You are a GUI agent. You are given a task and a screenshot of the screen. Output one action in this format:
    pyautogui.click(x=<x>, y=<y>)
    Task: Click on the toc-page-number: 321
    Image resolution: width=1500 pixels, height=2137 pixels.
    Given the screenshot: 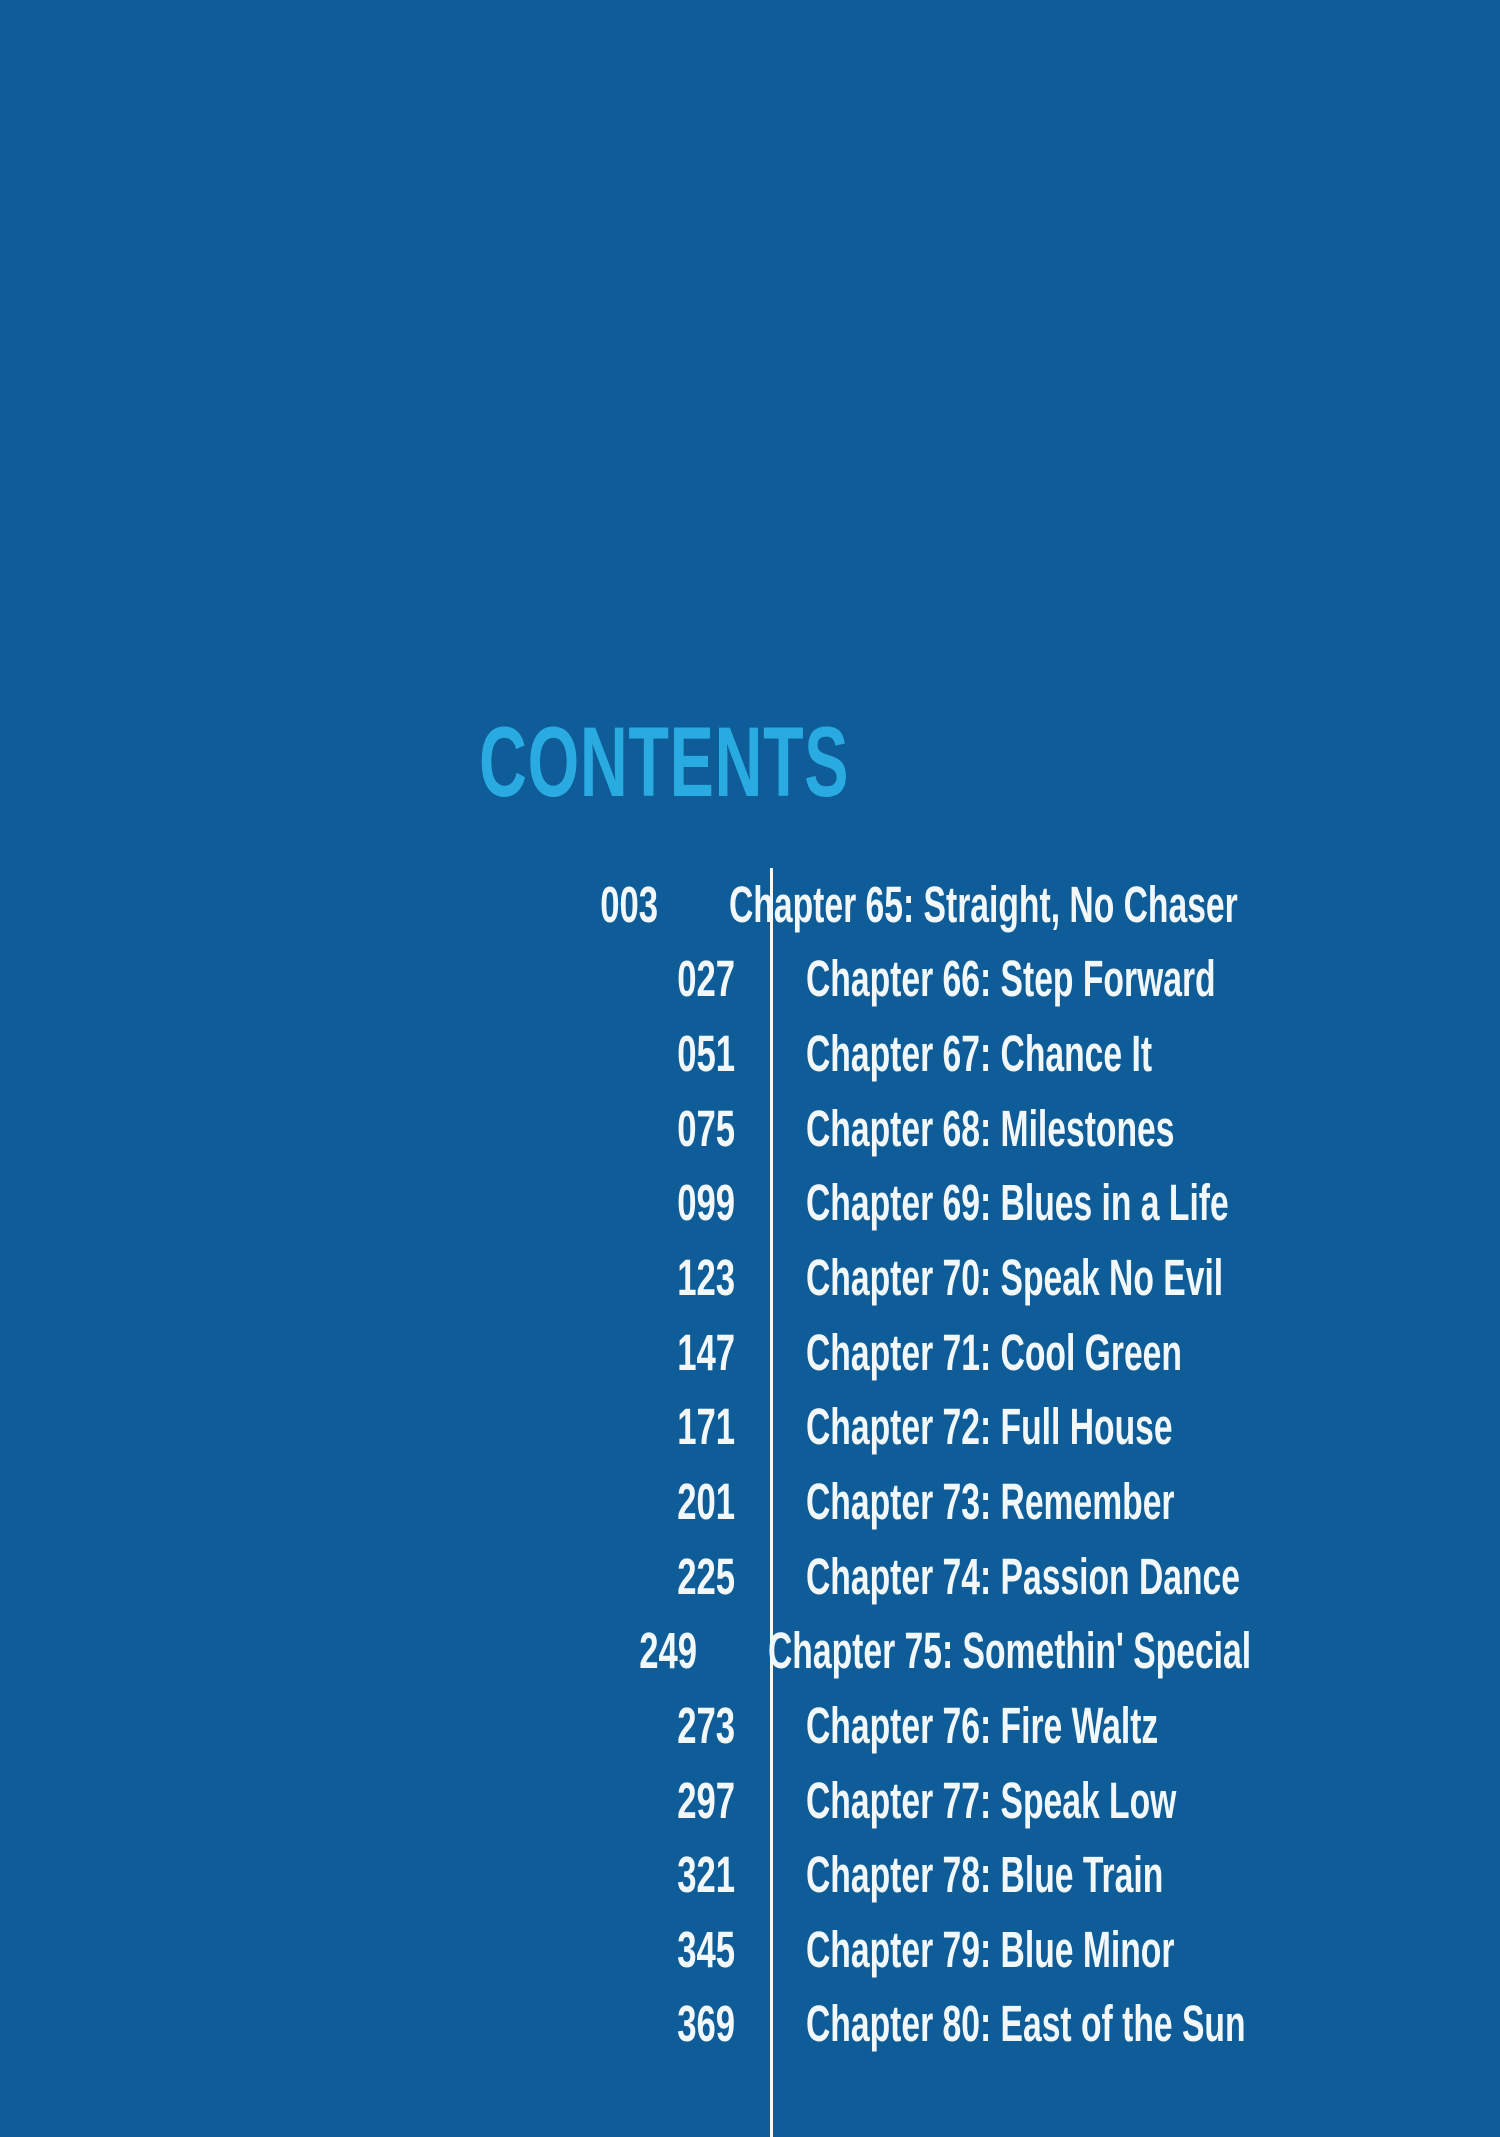 What is the action you would take?
    pyautogui.click(x=706, y=1875)
    